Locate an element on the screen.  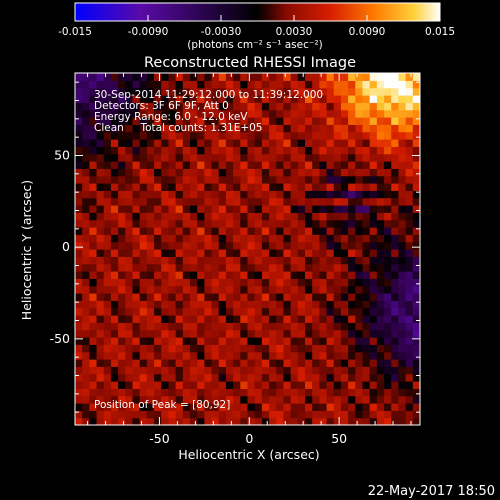
annotation-clean: Clean Total counts: 1.31E+05 is located at coordinates (178, 128).